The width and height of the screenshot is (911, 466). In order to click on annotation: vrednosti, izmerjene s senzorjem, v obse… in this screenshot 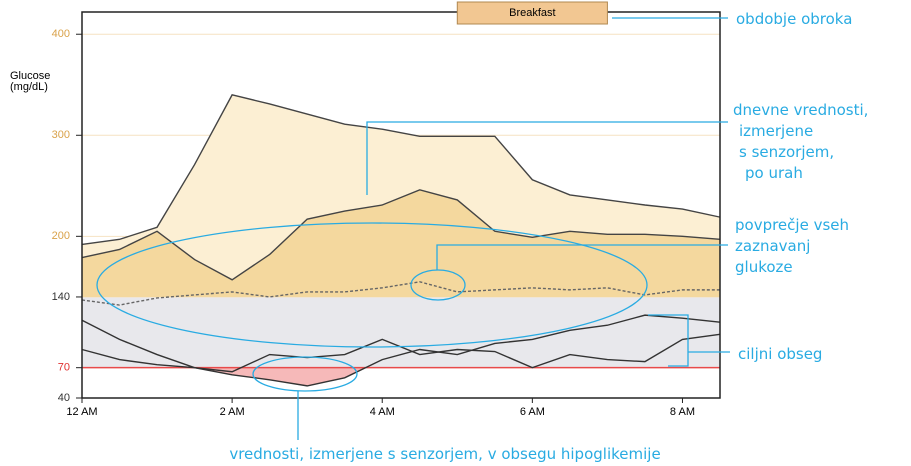, I will do `click(444, 454)`.